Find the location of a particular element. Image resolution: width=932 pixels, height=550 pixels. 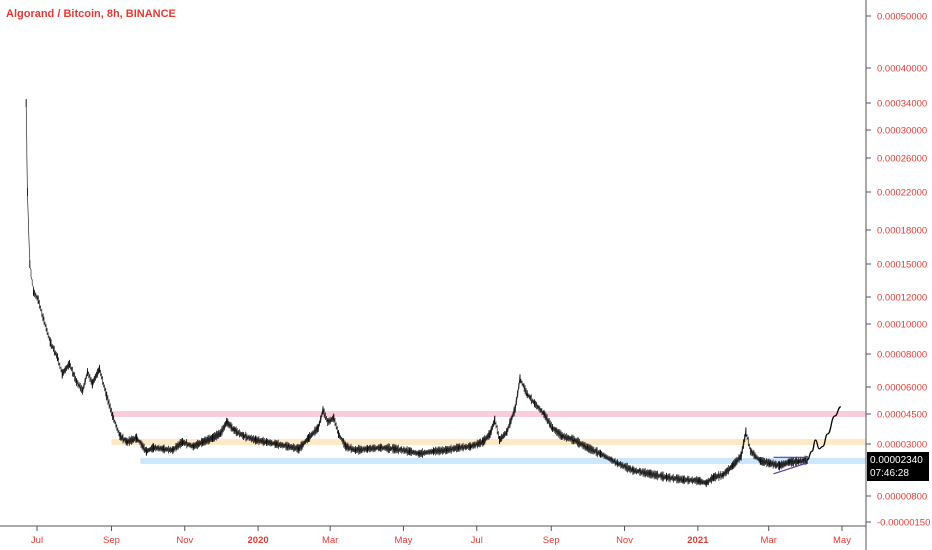

price-tick-label: -0.00000150 is located at coordinates (903, 523).